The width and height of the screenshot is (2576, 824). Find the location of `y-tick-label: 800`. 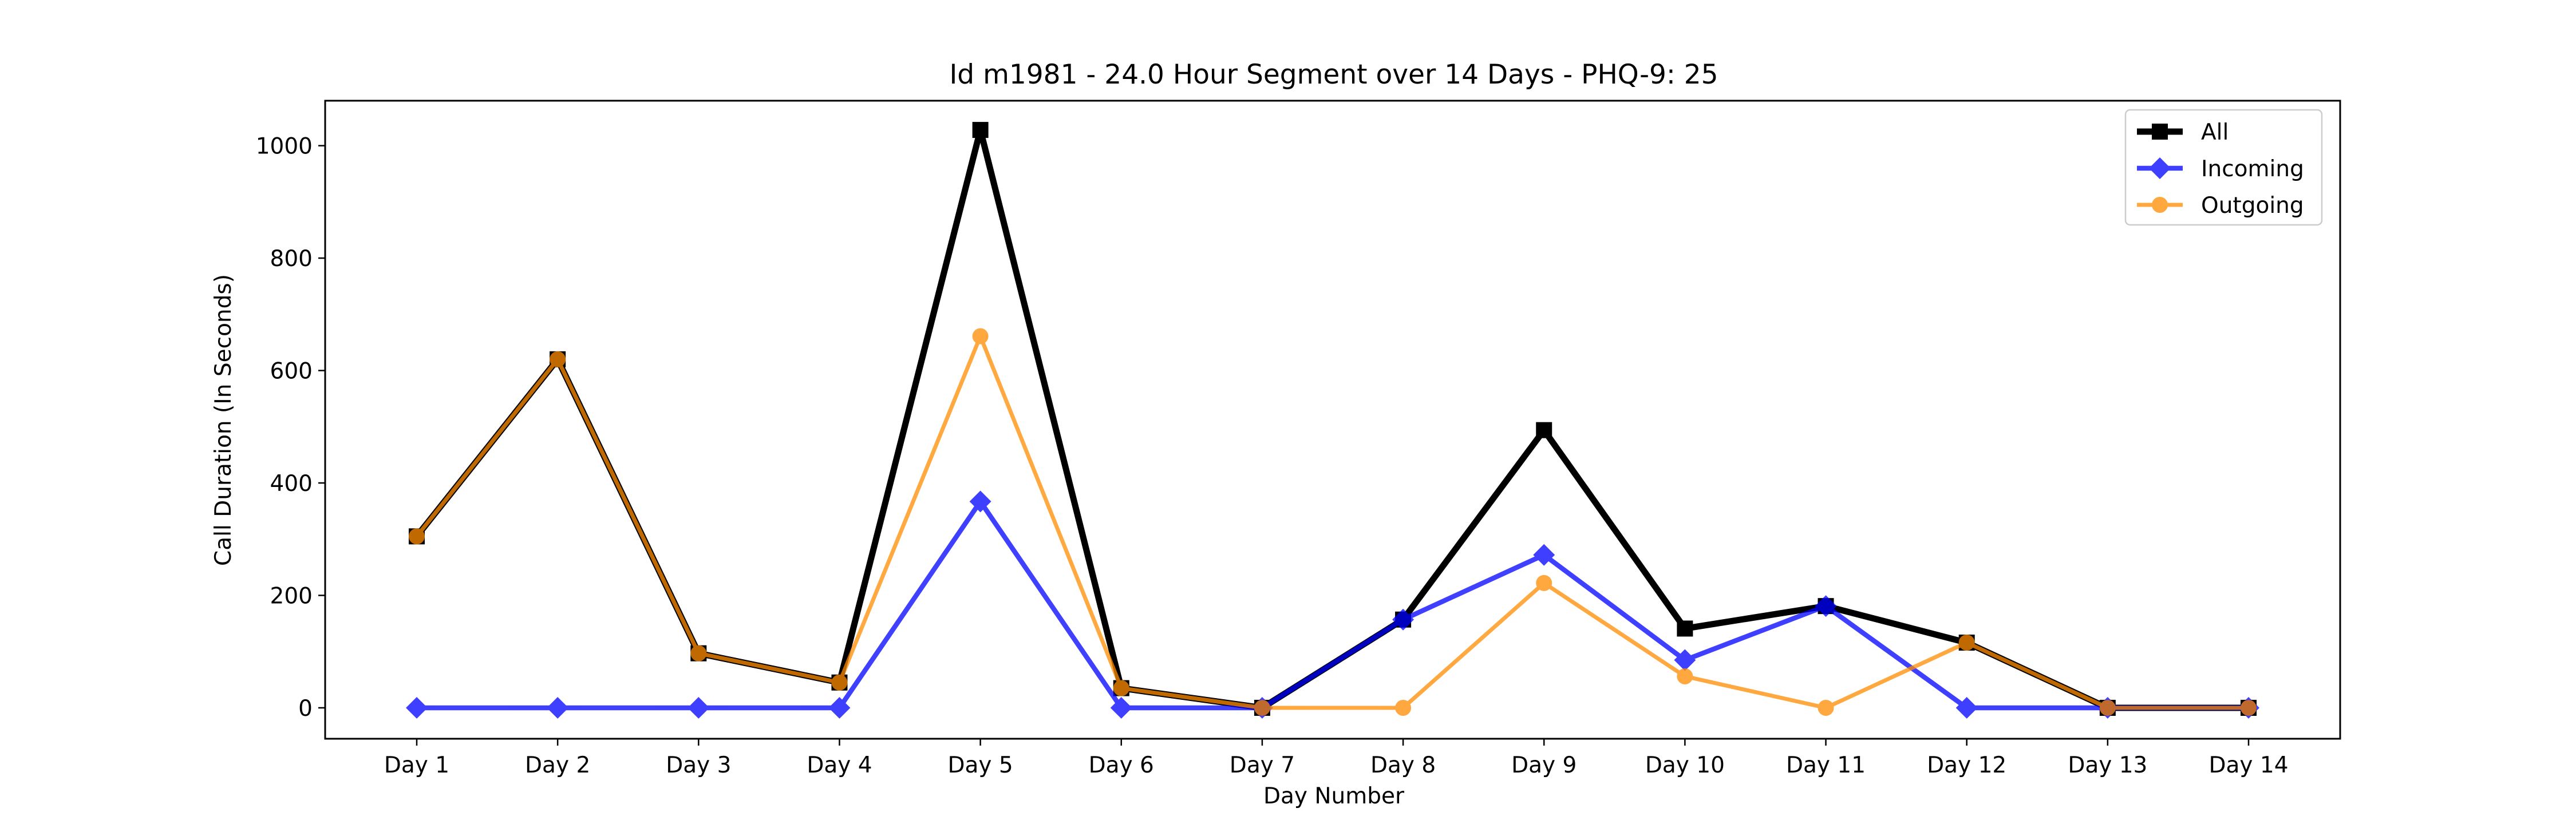

y-tick-label: 800 is located at coordinates (291, 259).